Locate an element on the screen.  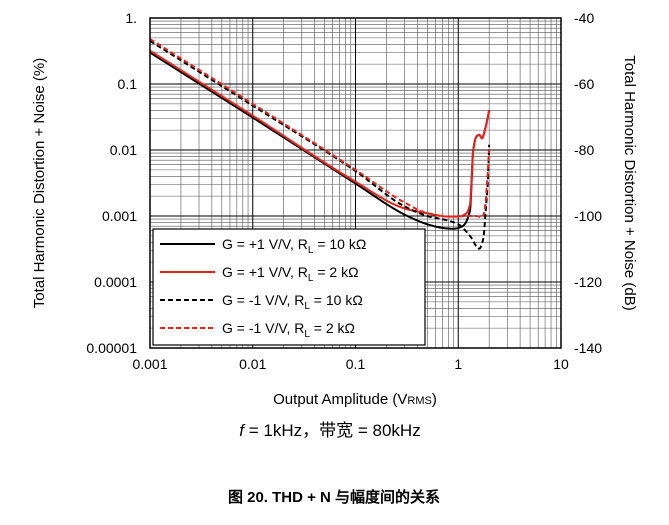
y-tick-label: 0.001 is located at coordinates (119, 216).